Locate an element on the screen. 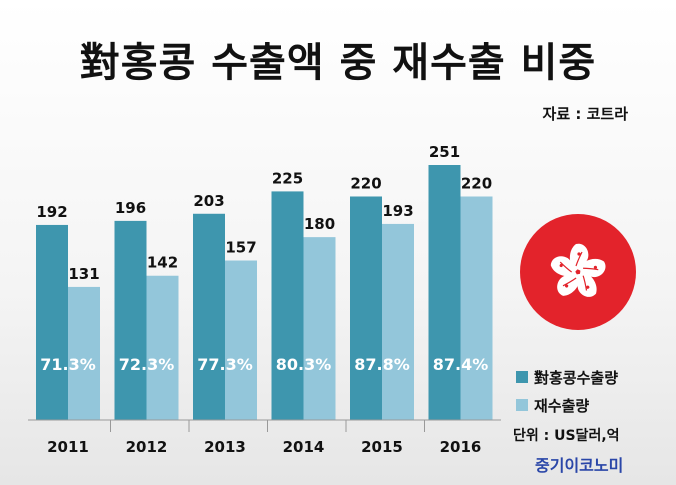  legend-swatch-reexport is located at coordinates (522, 405).